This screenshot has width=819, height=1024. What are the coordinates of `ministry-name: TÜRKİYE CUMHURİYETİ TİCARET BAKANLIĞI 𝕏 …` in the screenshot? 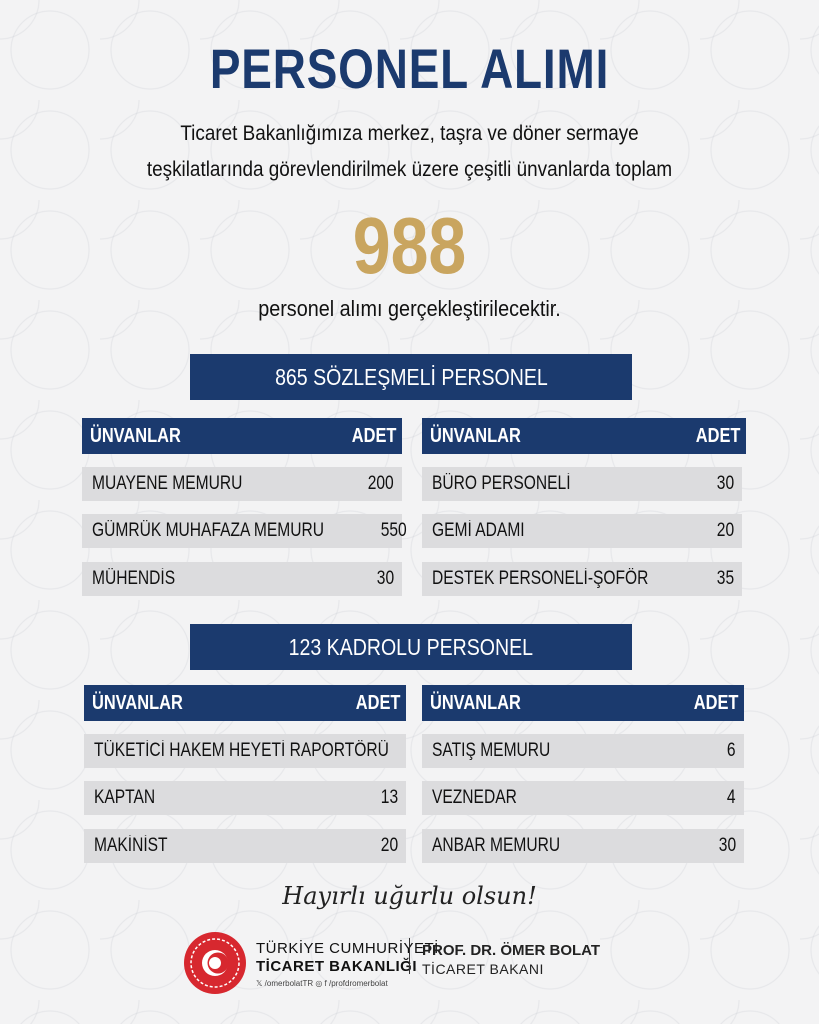 It's located at (347, 964).